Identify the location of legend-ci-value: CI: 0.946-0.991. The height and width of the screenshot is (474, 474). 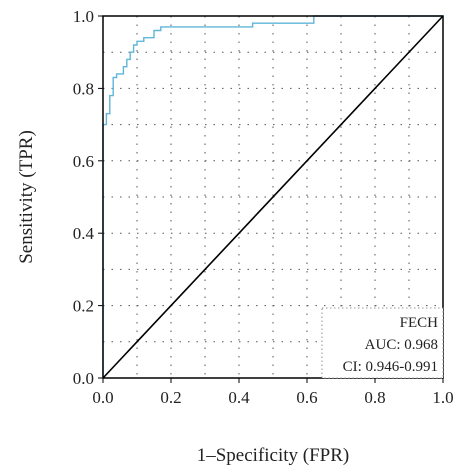
(390, 367).